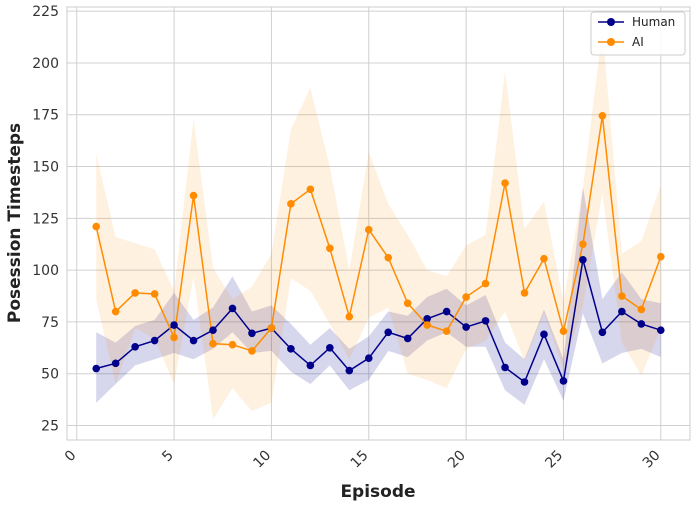  What do you see at coordinates (638, 33) in the screenshot?
I see `legend: Human AI` at bounding box center [638, 33].